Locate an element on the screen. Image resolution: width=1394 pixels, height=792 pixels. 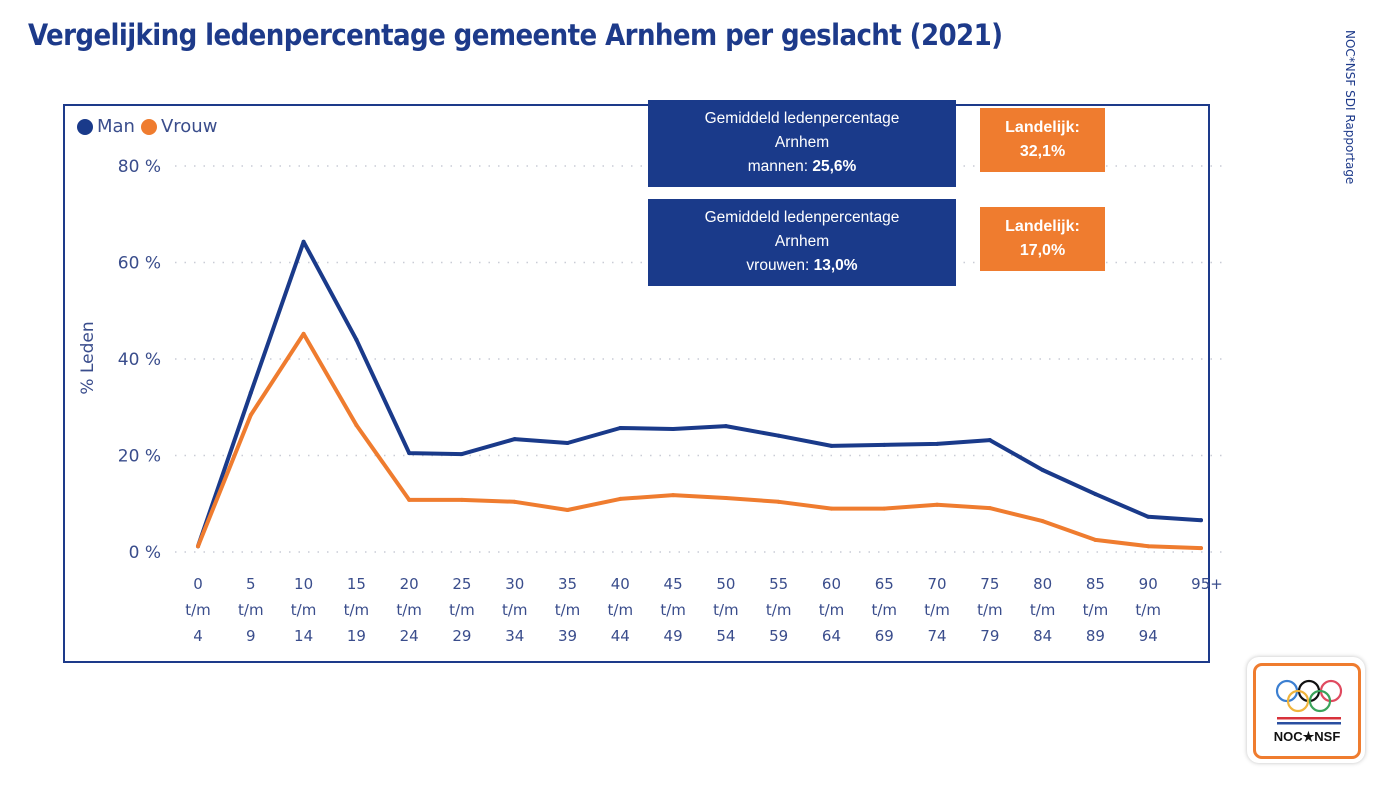
x-tick-label: 80 t/m 84 is located at coordinates (1043, 610).